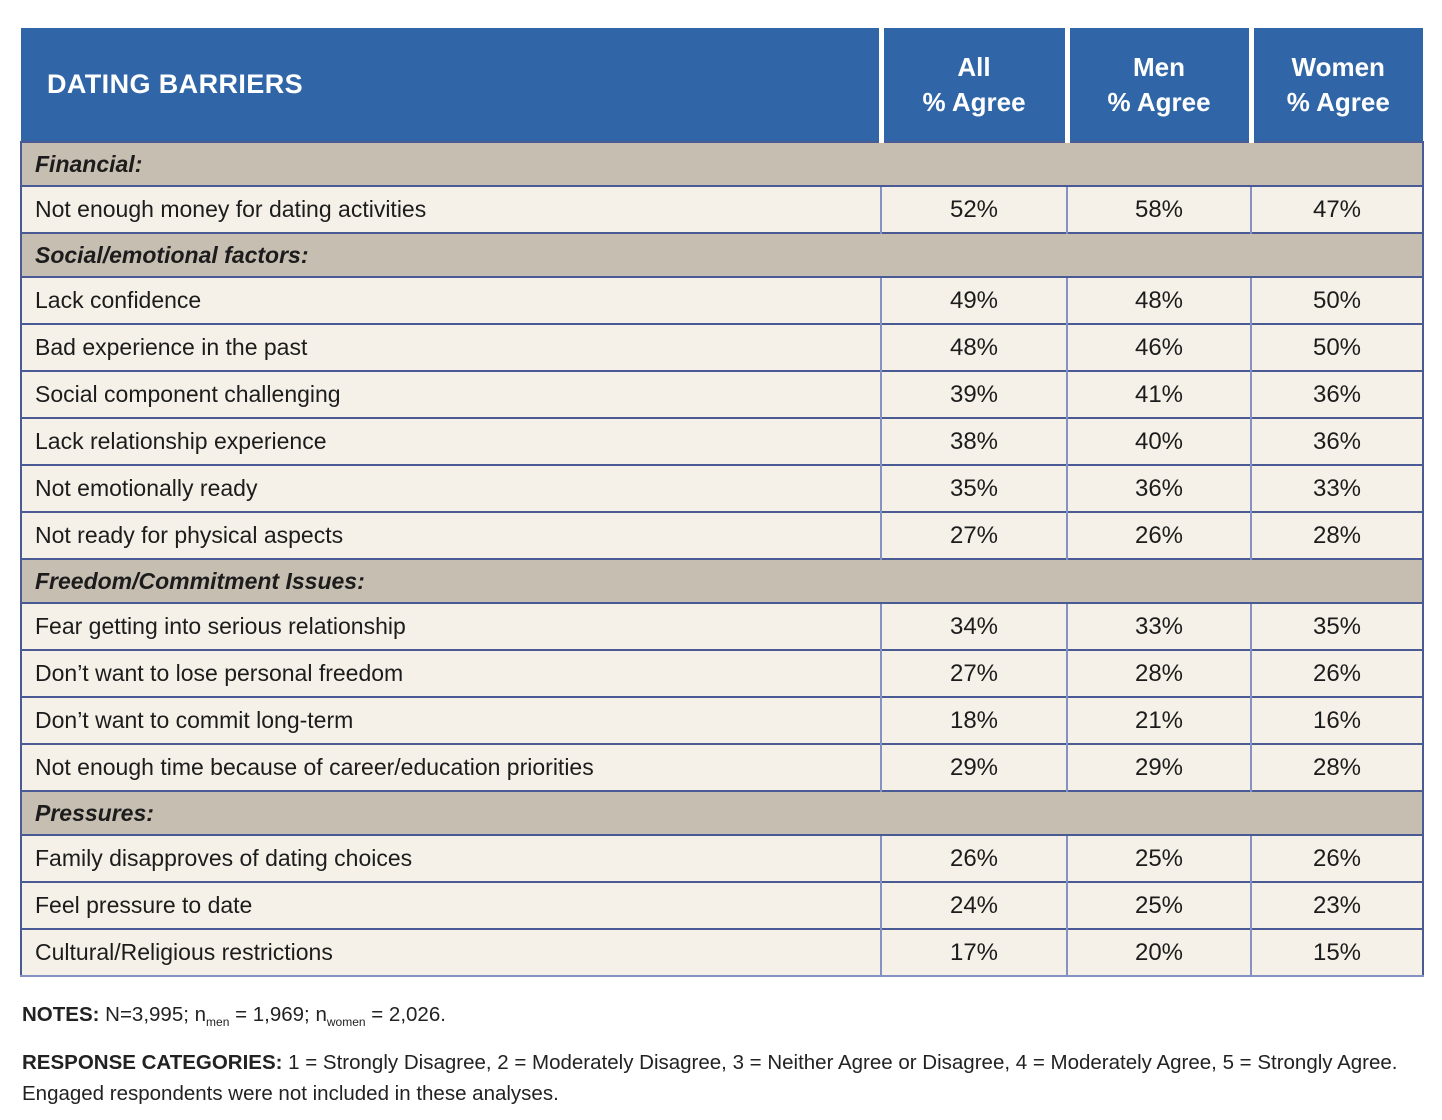 This screenshot has width=1442, height=1120. Describe the element at coordinates (973, 720) in the screenshot. I see `cell-all-value: 18%` at that location.